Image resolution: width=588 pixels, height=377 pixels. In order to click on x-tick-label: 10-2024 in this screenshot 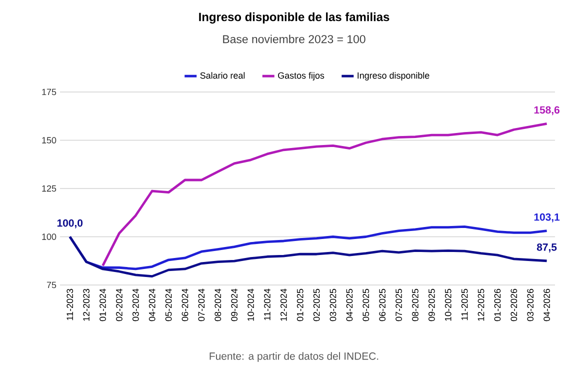, I will do `click(251, 304)`.